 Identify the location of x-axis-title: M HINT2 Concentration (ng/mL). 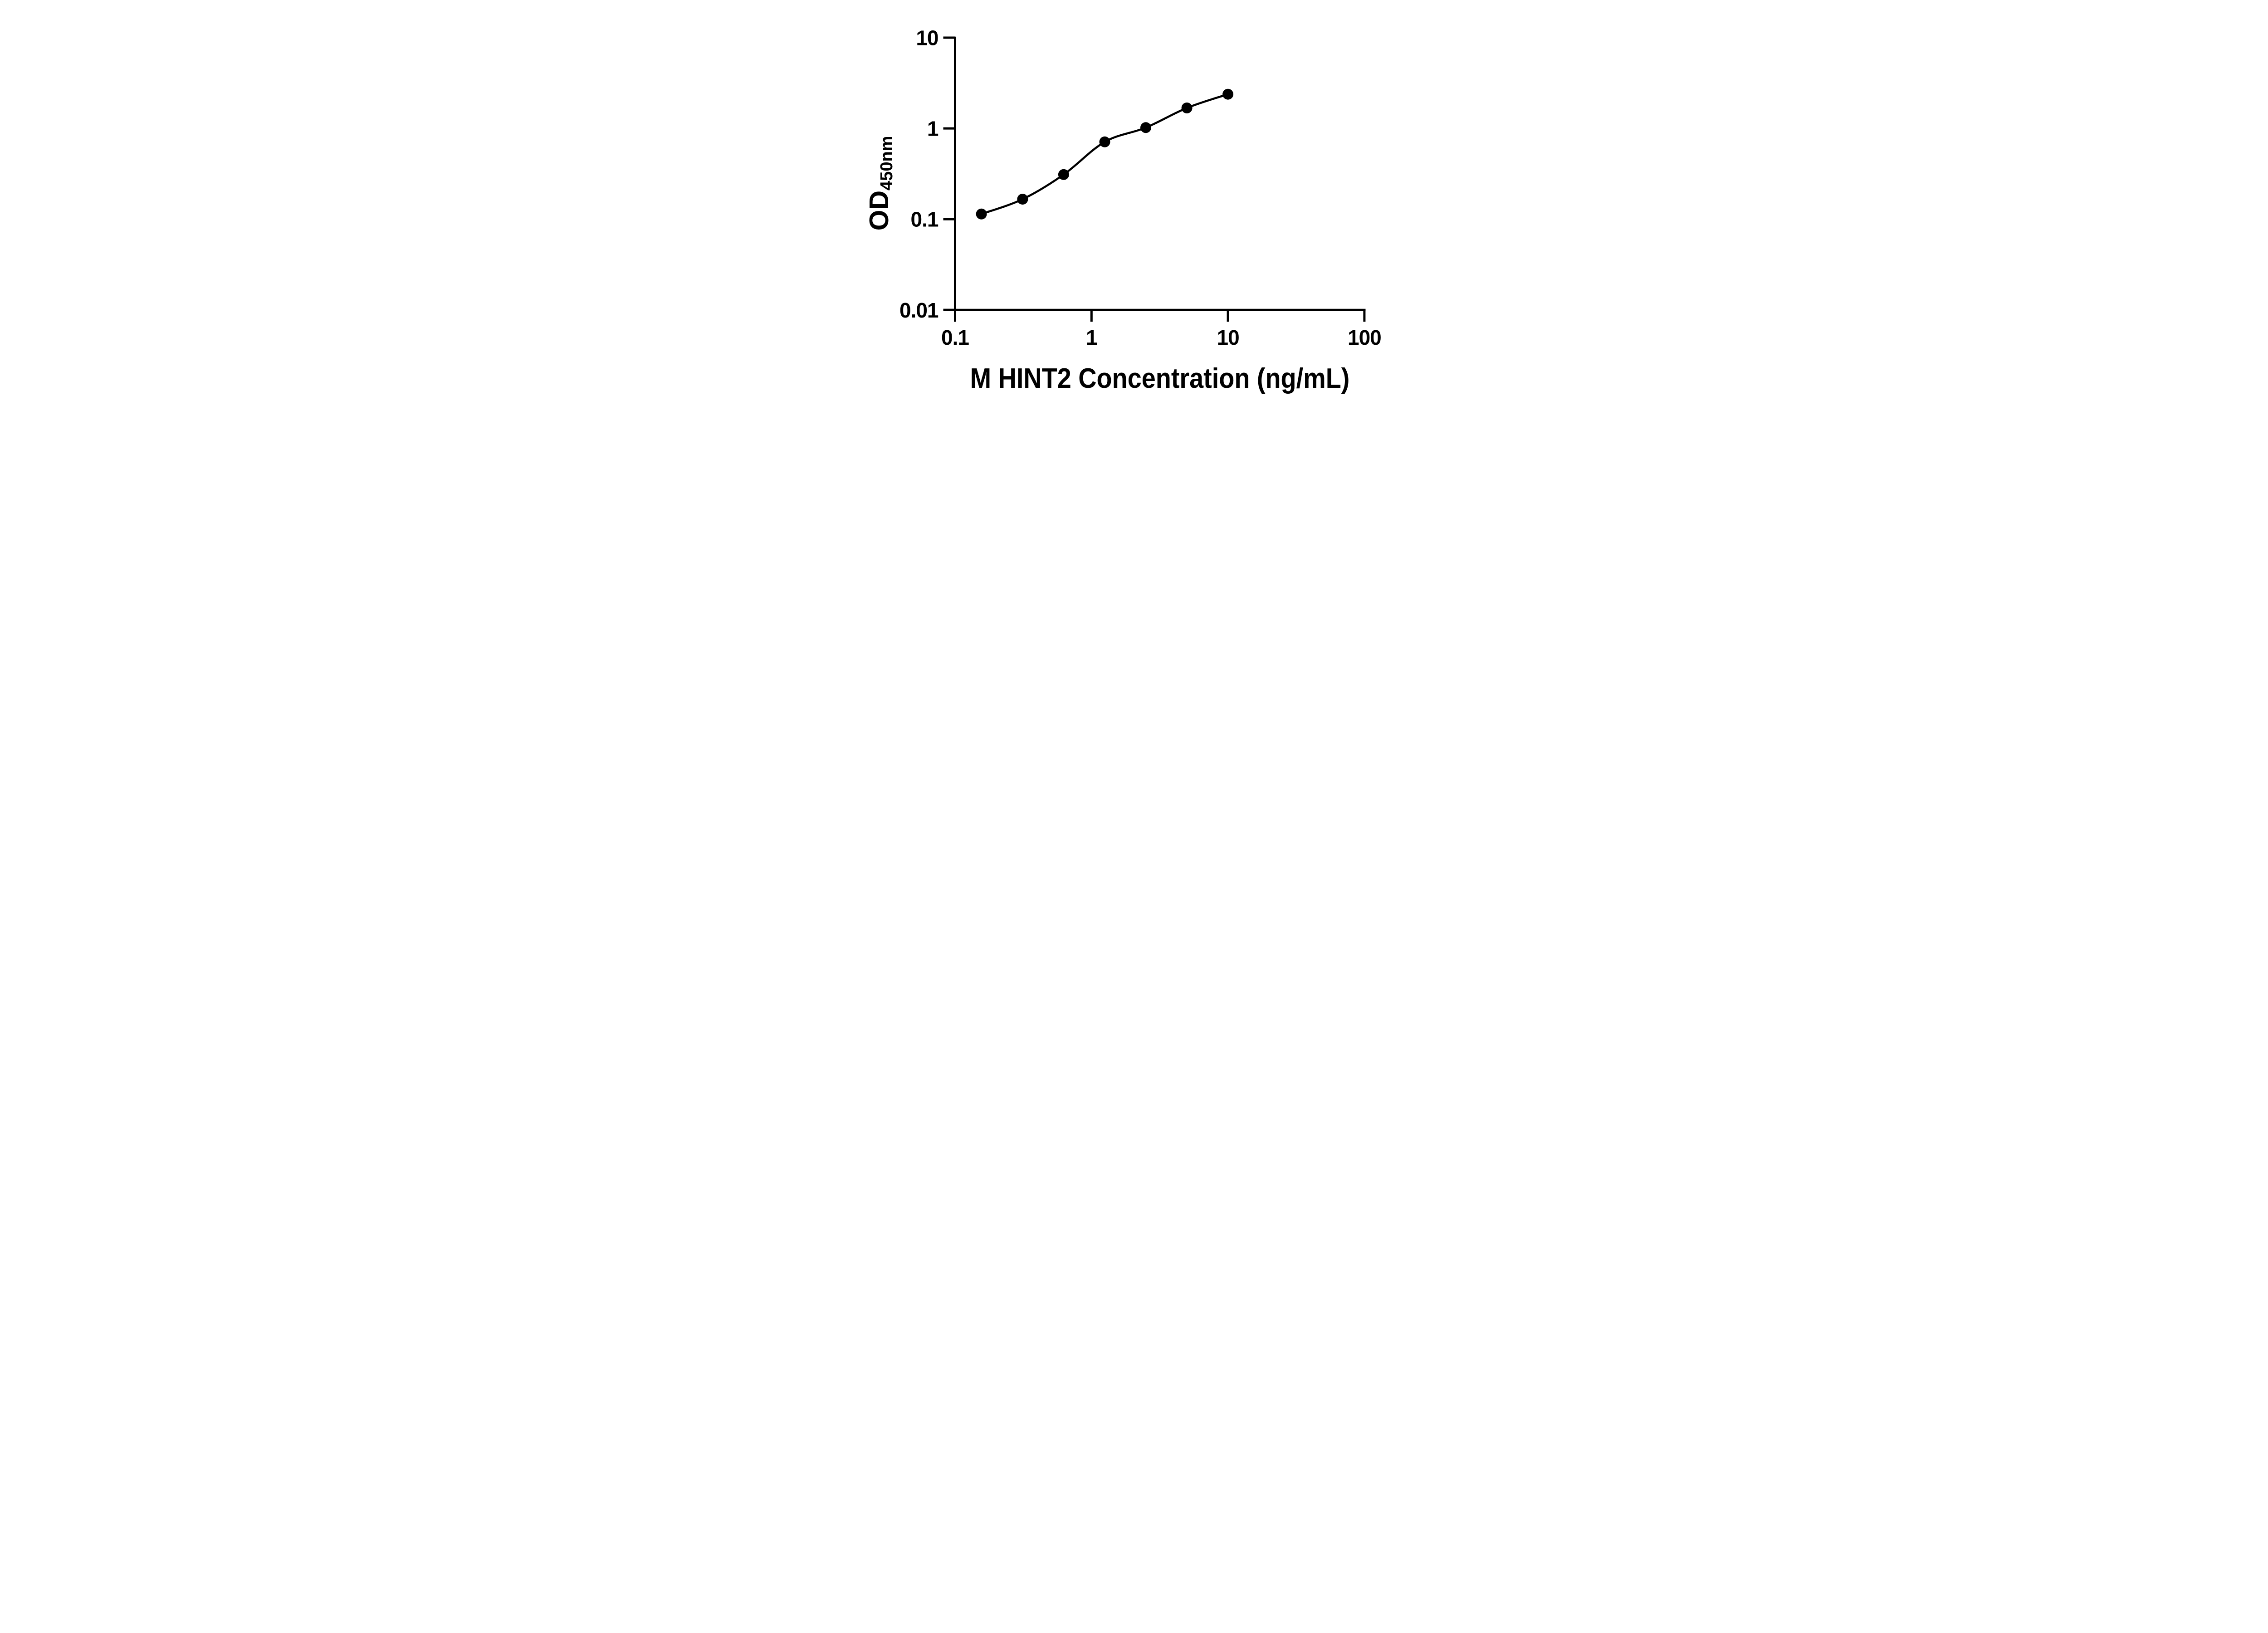
(1159, 378).